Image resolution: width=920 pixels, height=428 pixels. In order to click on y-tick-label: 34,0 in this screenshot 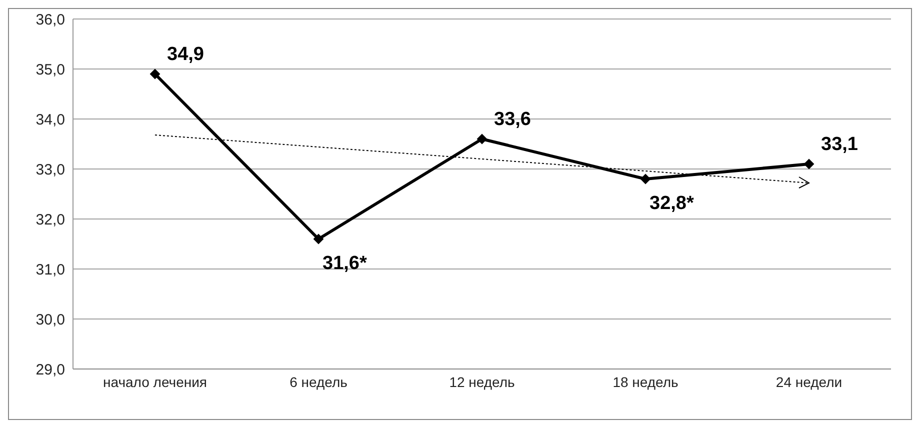, I will do `click(50, 119)`.